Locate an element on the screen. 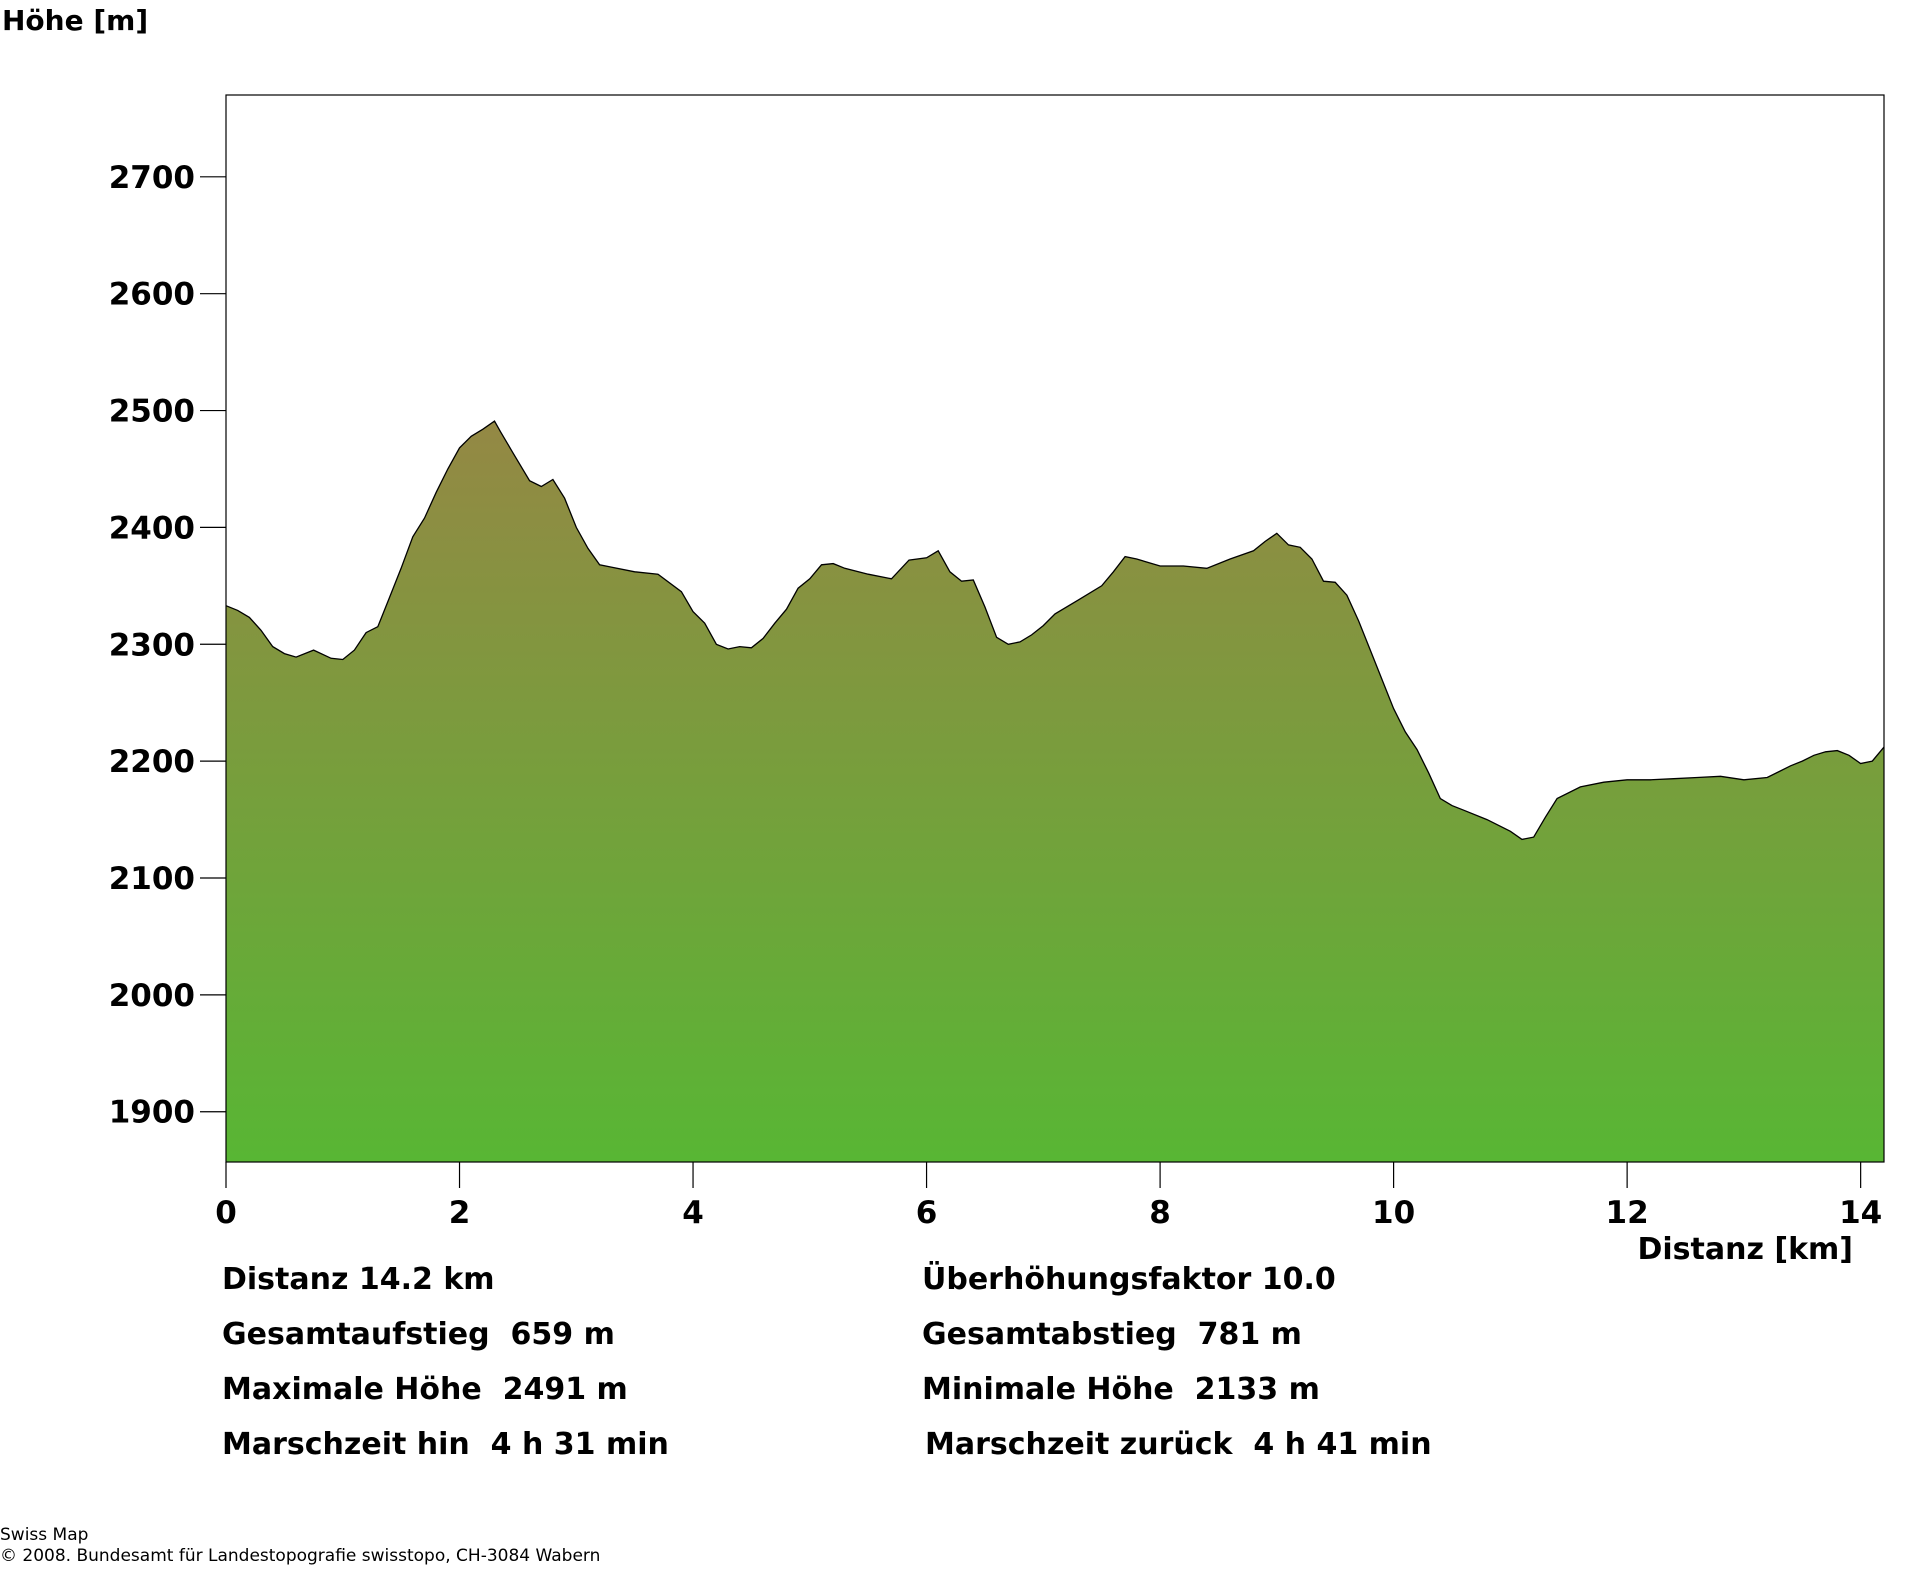  y-tick-label: 2300 is located at coordinates (152, 645).